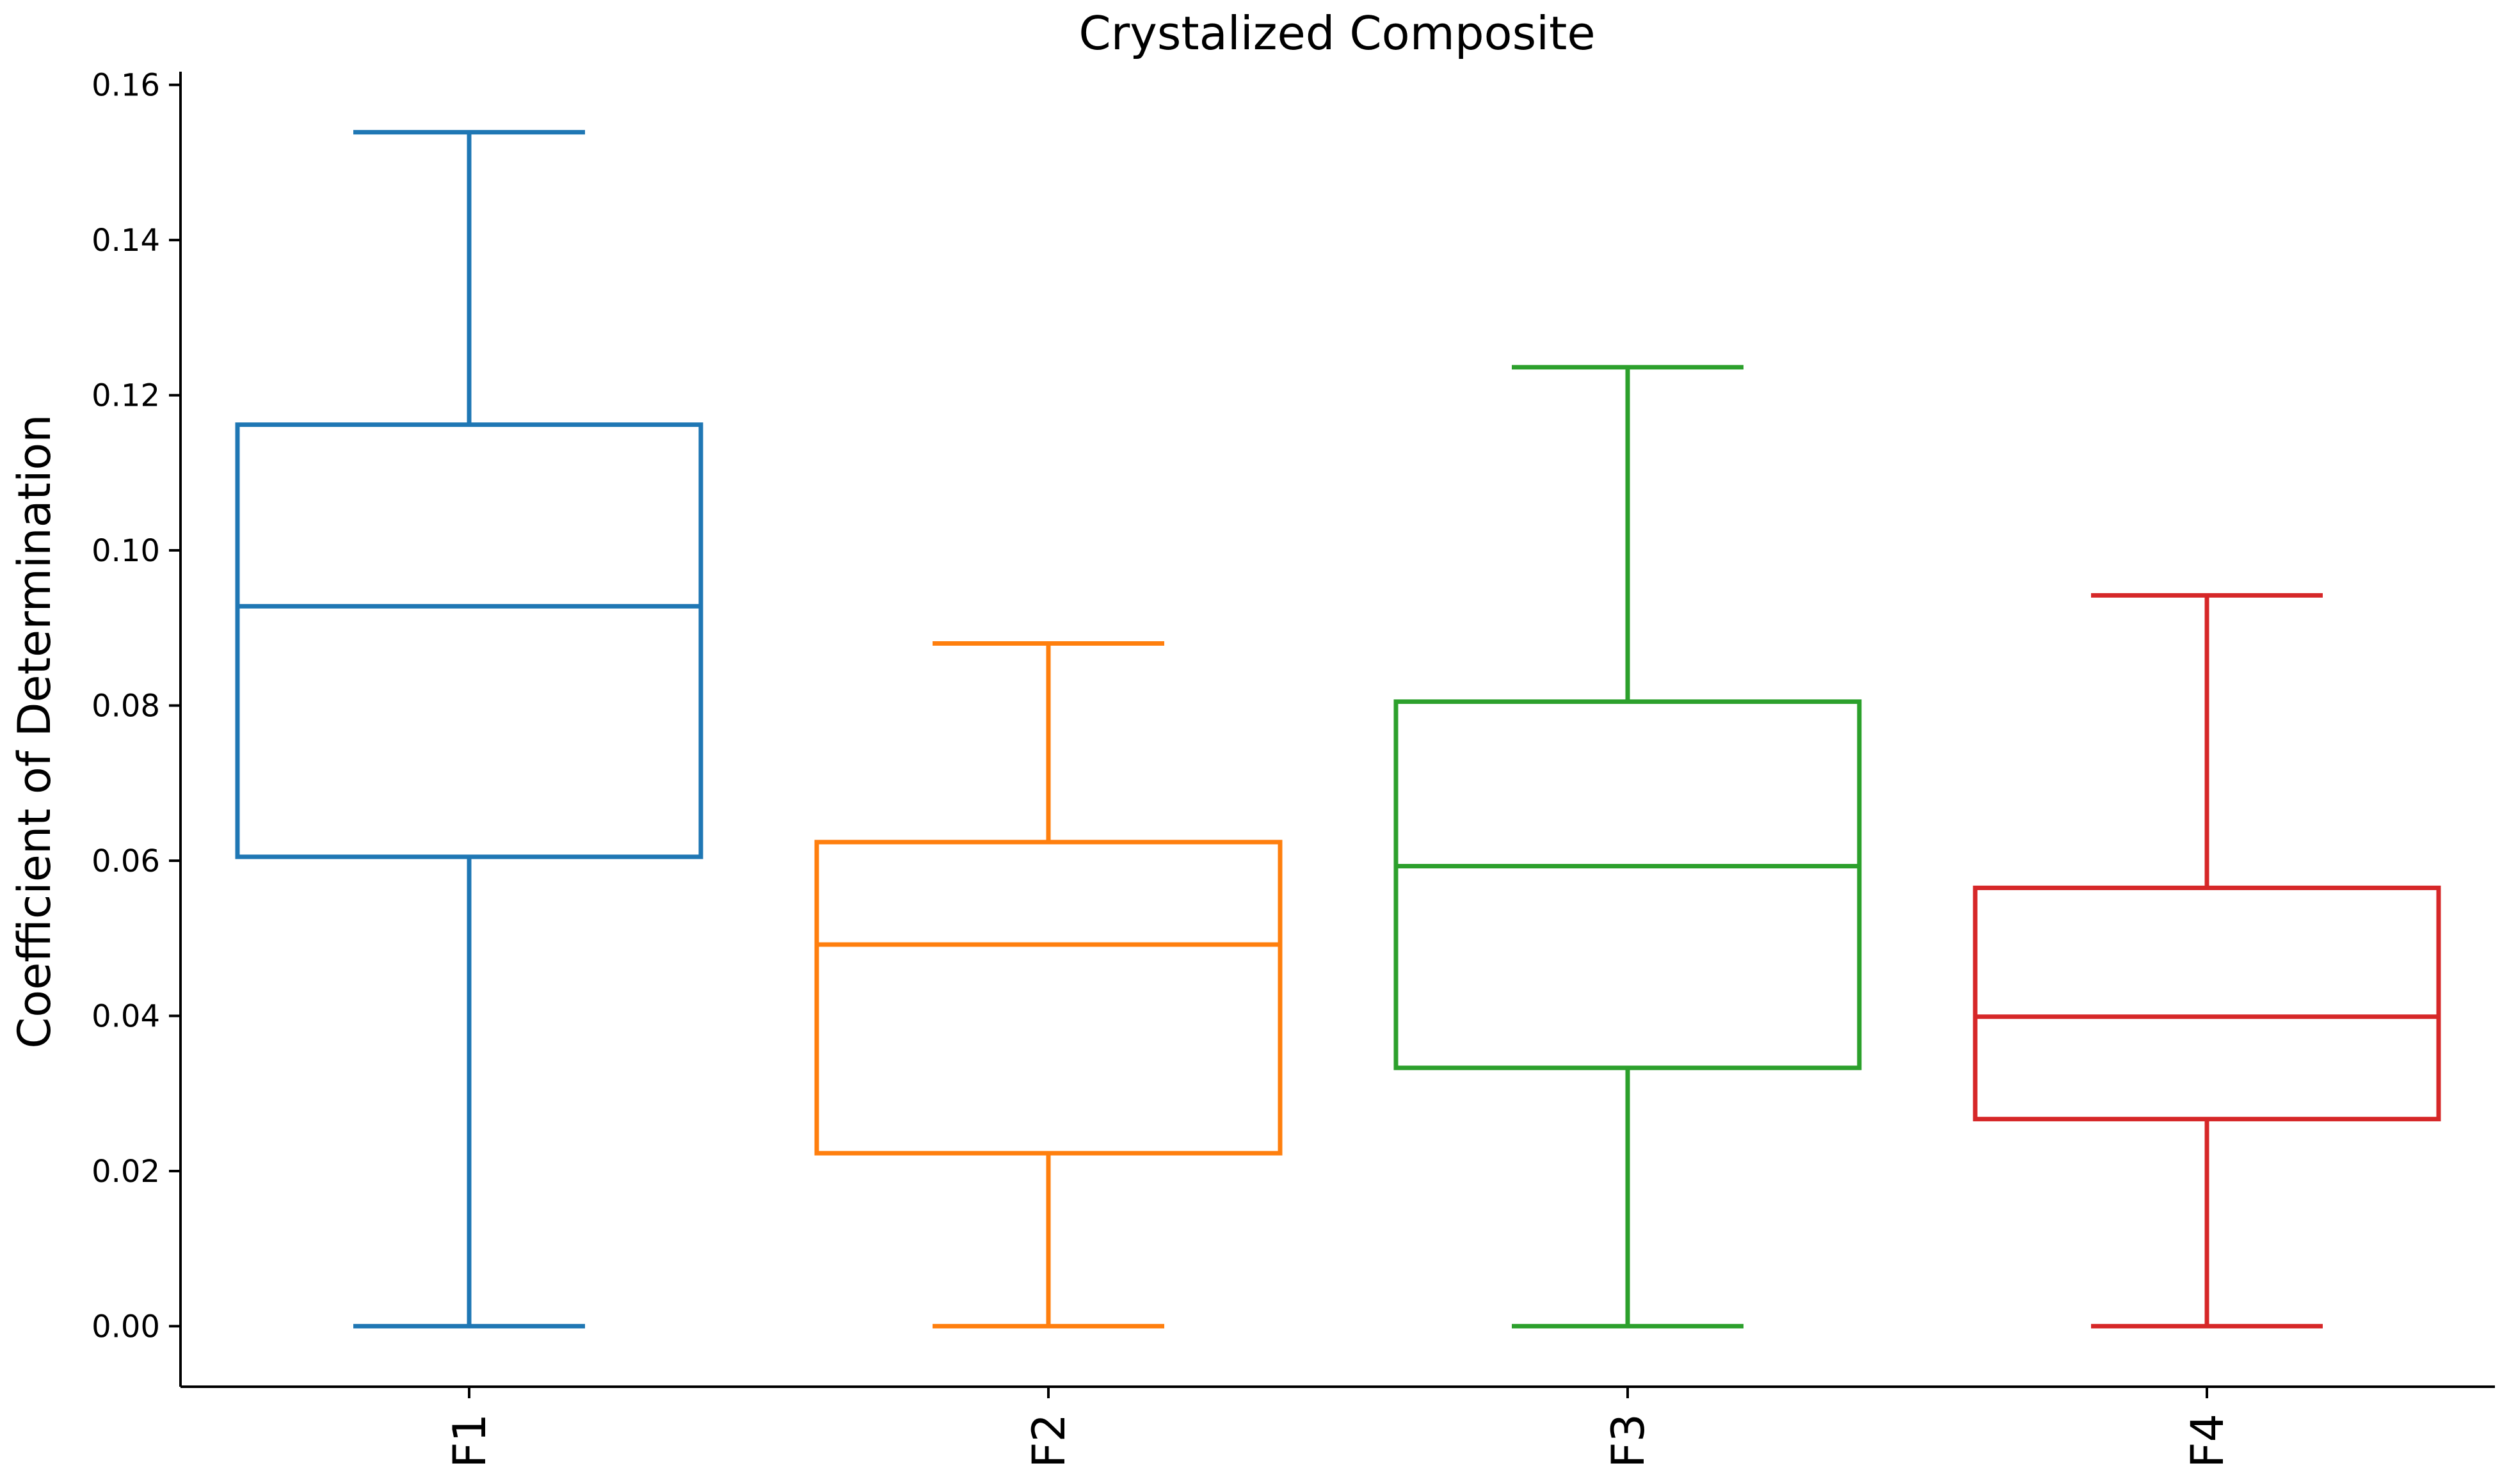 The image size is (2509, 1484). What do you see at coordinates (1336, 33) in the screenshot?
I see `chart-title: Crystalized Composite` at bounding box center [1336, 33].